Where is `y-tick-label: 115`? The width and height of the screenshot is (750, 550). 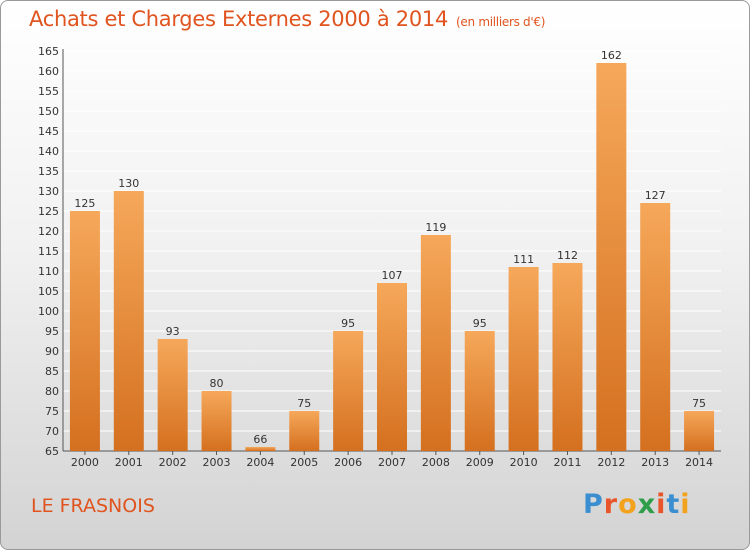 y-tick-label: 115 is located at coordinates (48, 251).